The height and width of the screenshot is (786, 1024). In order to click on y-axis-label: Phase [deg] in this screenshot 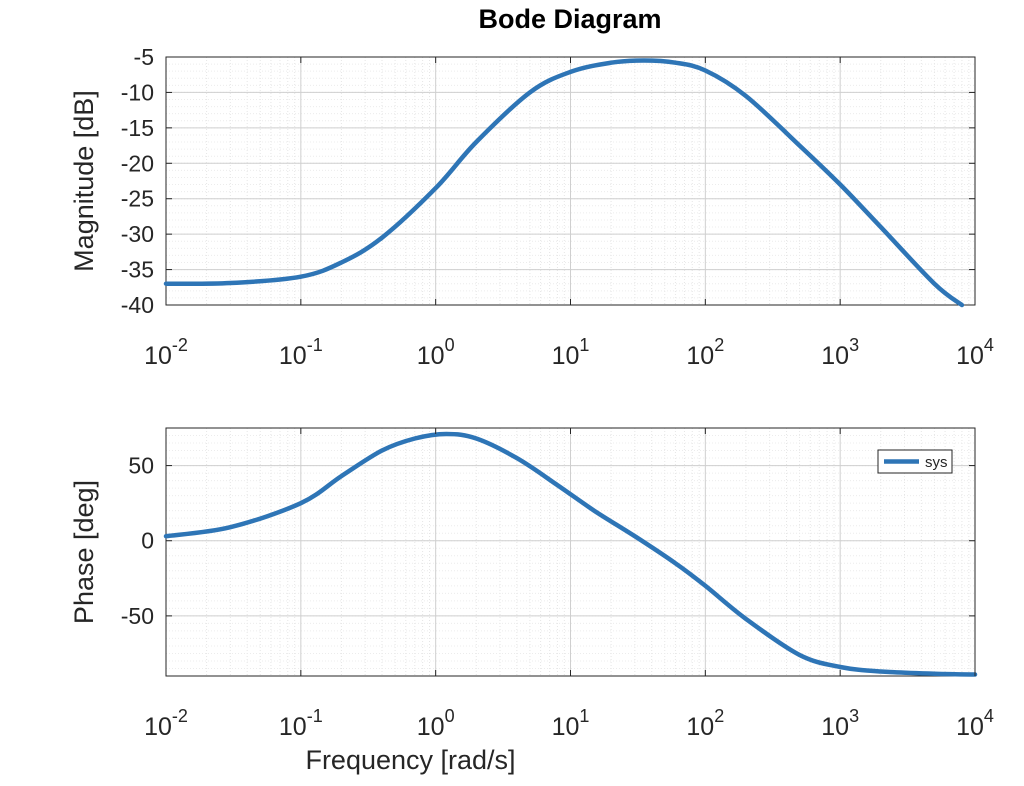, I will do `click(84, 552)`.